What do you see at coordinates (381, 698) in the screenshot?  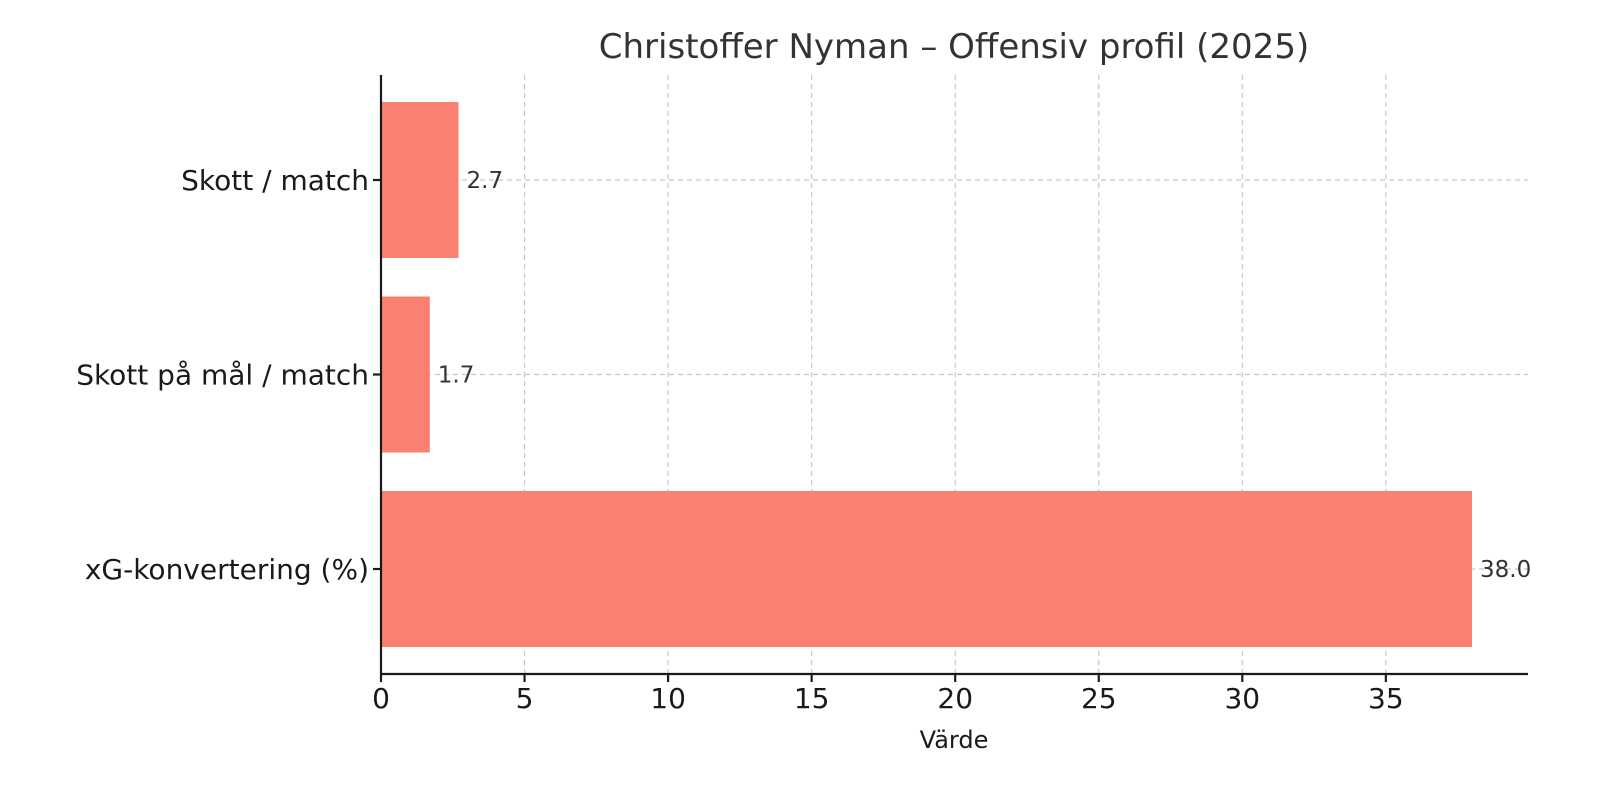 I see `x-tick-label: 0` at bounding box center [381, 698].